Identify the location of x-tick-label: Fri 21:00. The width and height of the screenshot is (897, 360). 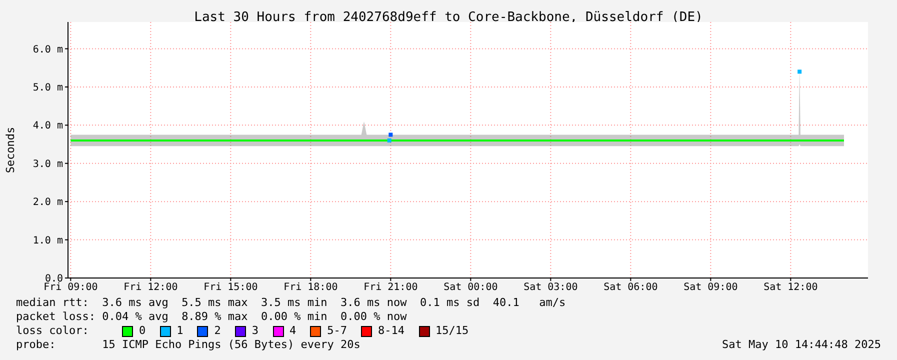
(391, 288).